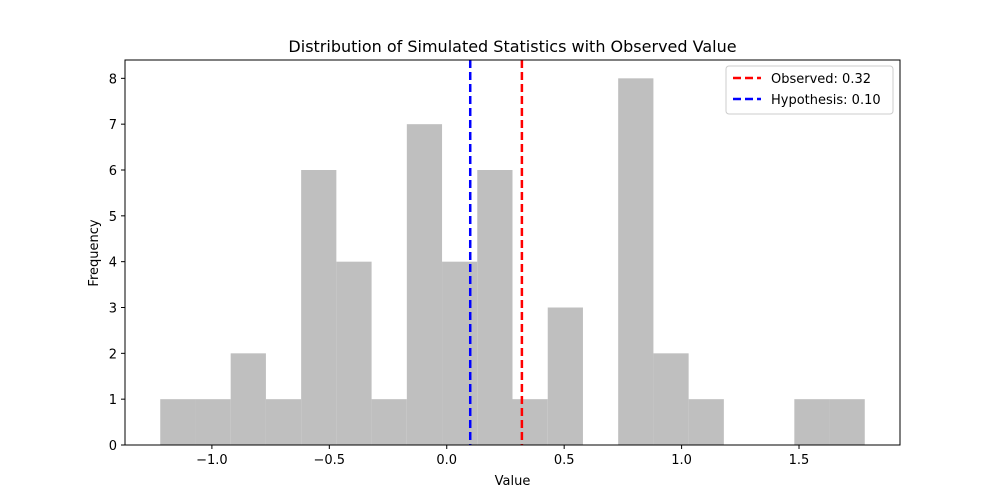 Image resolution: width=1000 pixels, height=504 pixels. I want to click on y-tick-label: 2, so click(113, 354).